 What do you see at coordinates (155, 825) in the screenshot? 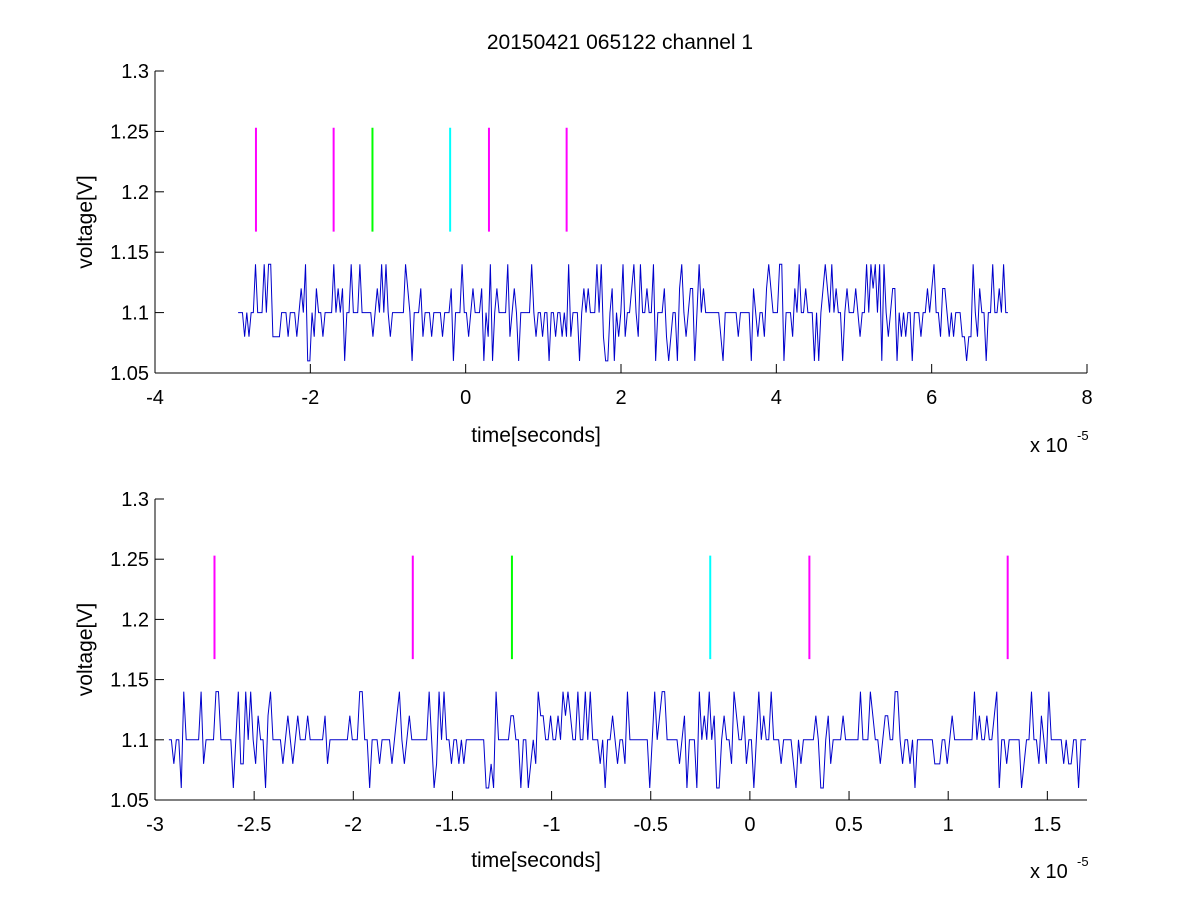
I see `x-tick-label: -3` at bounding box center [155, 825].